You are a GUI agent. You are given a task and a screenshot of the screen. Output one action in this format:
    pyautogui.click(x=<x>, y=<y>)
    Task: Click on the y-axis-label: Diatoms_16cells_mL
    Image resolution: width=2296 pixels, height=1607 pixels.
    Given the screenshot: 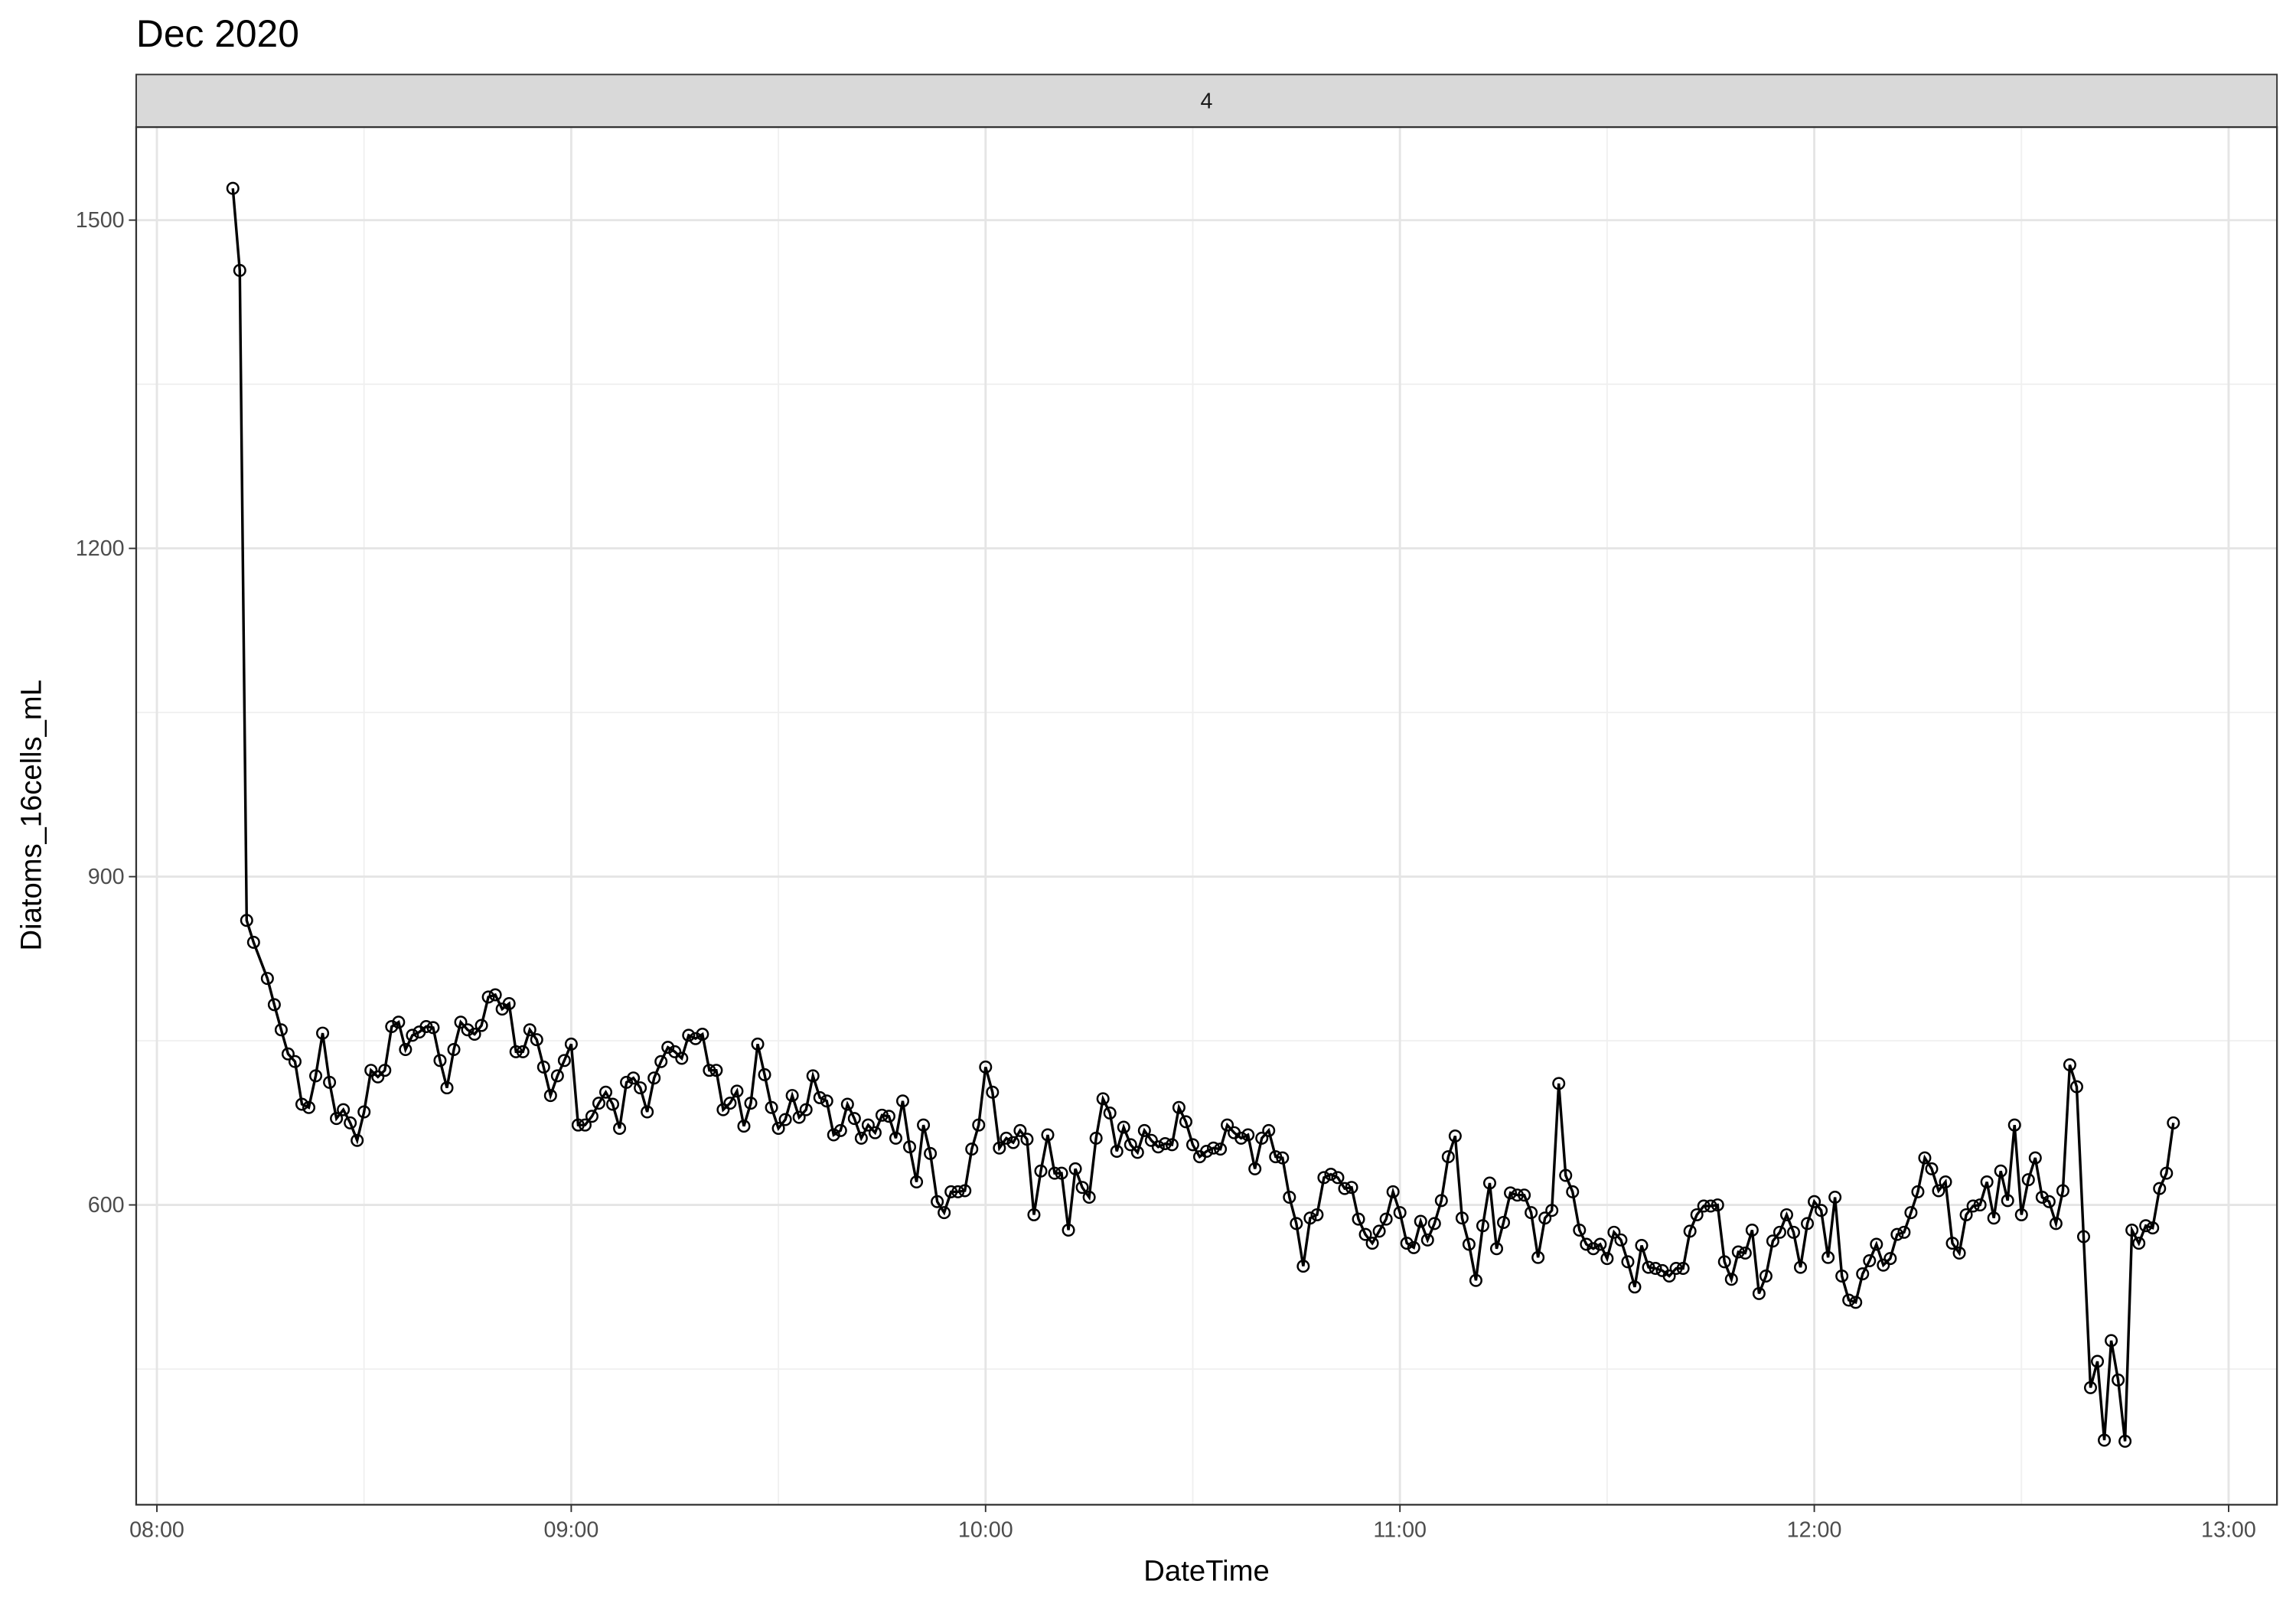 What is the action you would take?
    pyautogui.click(x=31, y=815)
    